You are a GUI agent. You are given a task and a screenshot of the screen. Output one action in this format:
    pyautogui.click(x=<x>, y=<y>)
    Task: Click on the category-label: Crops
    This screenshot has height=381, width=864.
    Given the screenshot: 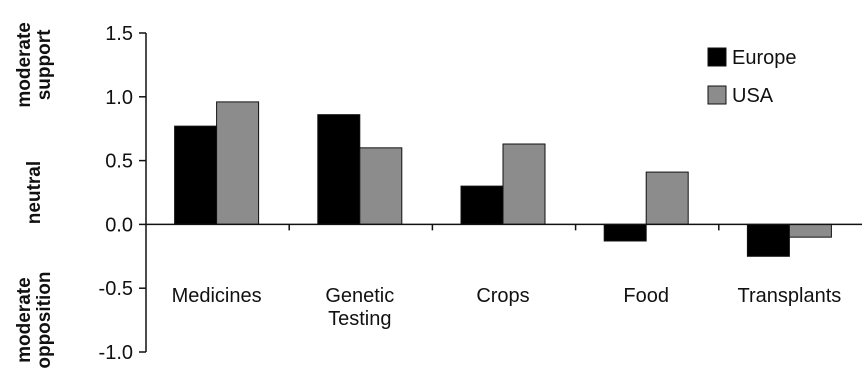 What is the action you would take?
    pyautogui.click(x=502, y=296)
    